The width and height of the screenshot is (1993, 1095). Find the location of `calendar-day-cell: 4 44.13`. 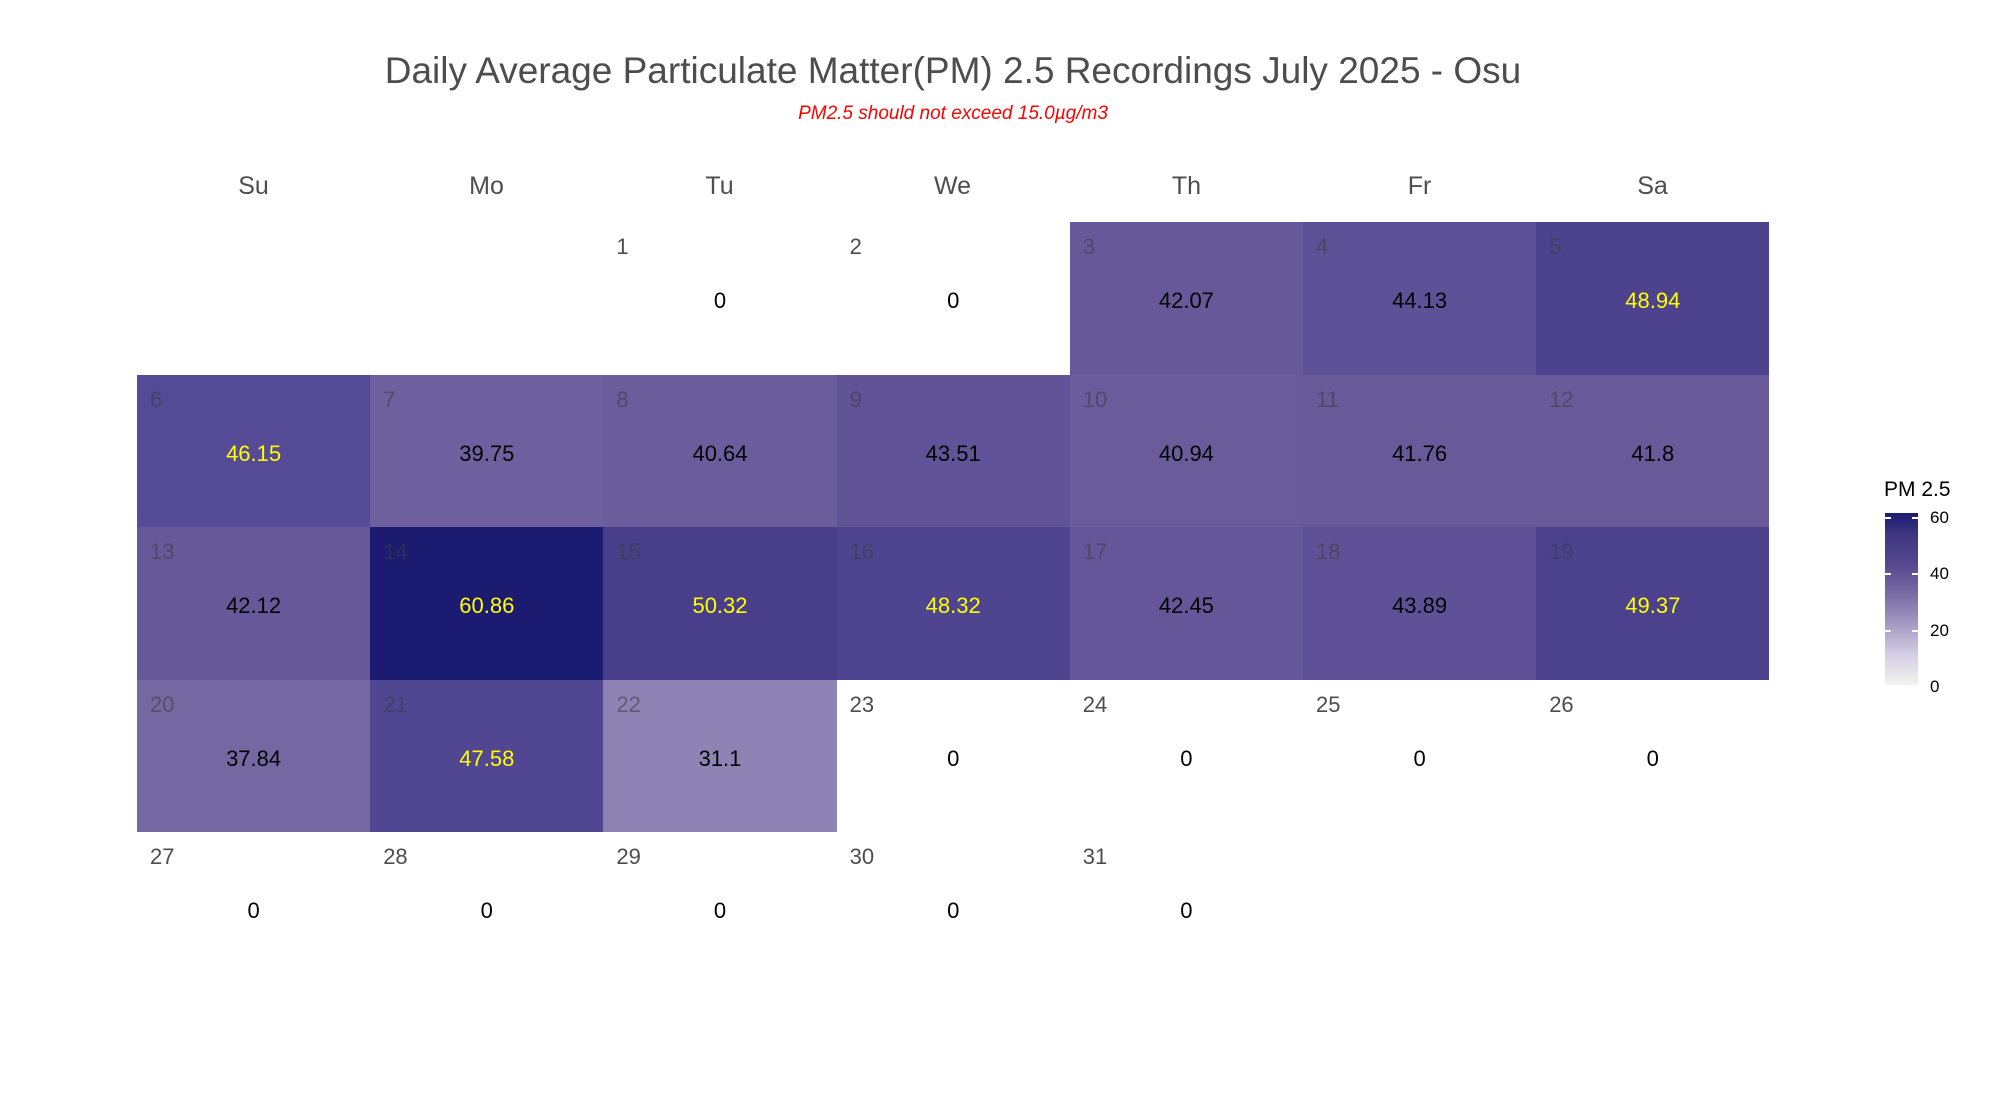

calendar-day-cell: 4 44.13 is located at coordinates (1420, 298).